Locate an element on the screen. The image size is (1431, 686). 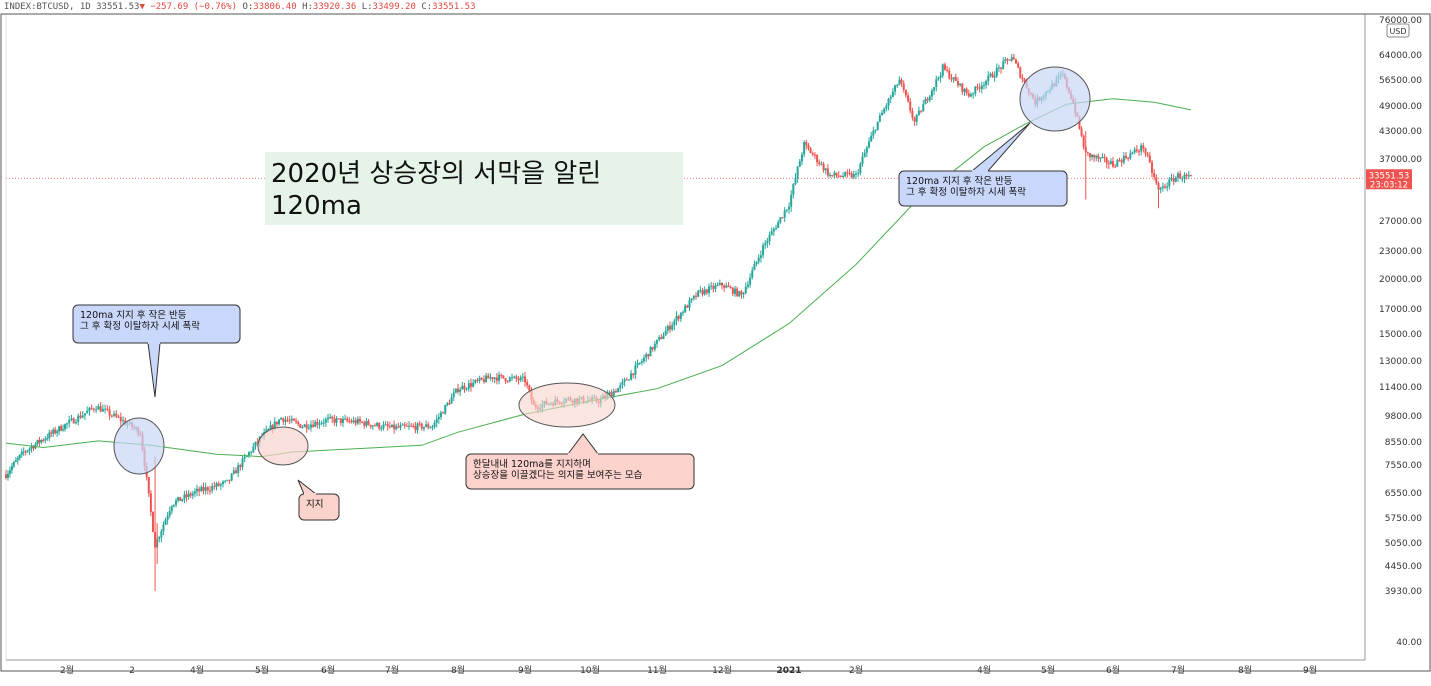
note-4: 120ma 지지 후 작은 반등그 후 확정 이탈하자 시세 폭락 is located at coordinates (983, 164).